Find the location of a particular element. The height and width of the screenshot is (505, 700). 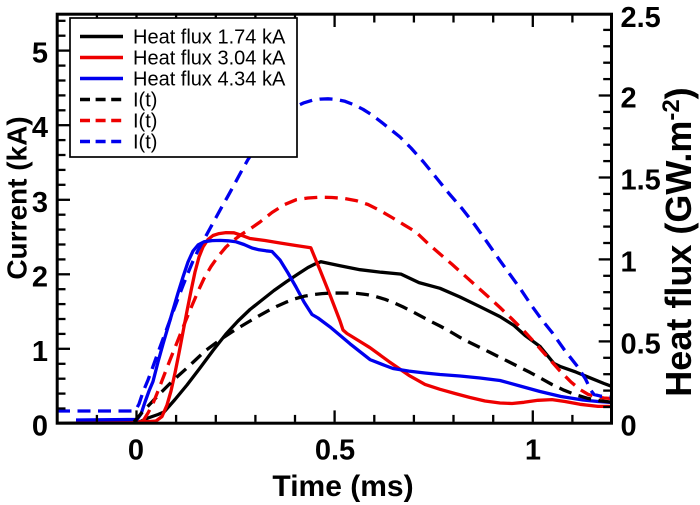

svg-text: Heat flux 3.04 kA is located at coordinates (209, 59).